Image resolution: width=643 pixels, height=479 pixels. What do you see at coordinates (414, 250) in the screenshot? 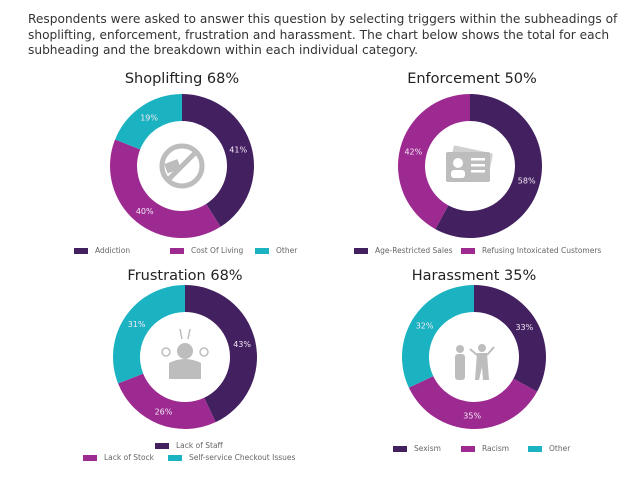
I see `legend-label: Age-Restricted Sales` at bounding box center [414, 250].